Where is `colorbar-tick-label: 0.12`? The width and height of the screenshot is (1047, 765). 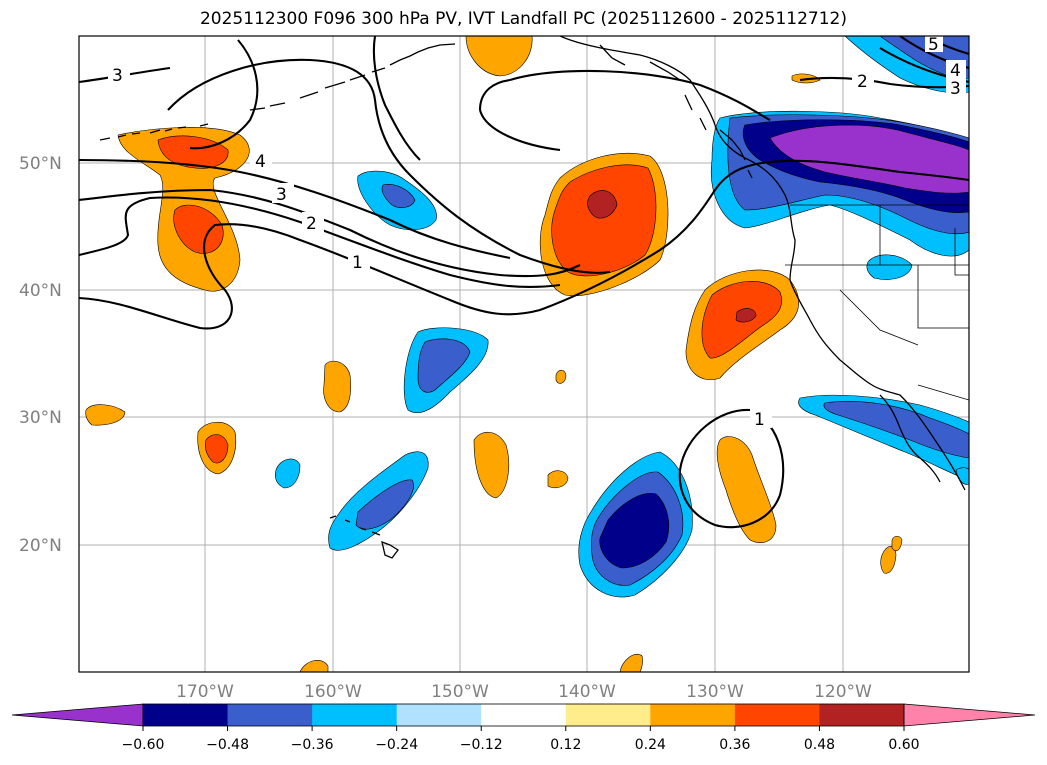 colorbar-tick-label: 0.12 is located at coordinates (565, 745).